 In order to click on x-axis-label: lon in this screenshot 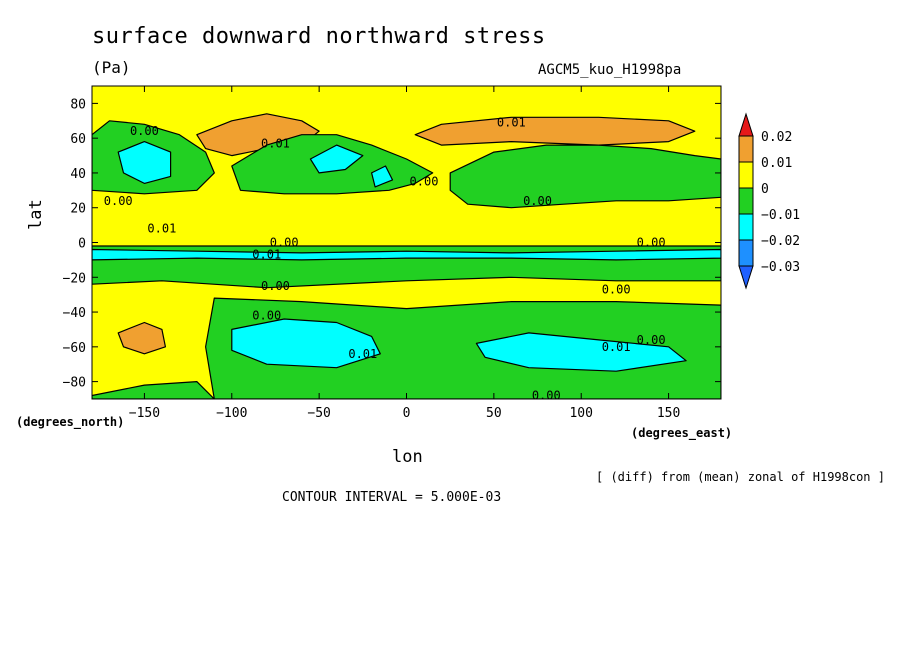, I will do `click(407, 457)`.